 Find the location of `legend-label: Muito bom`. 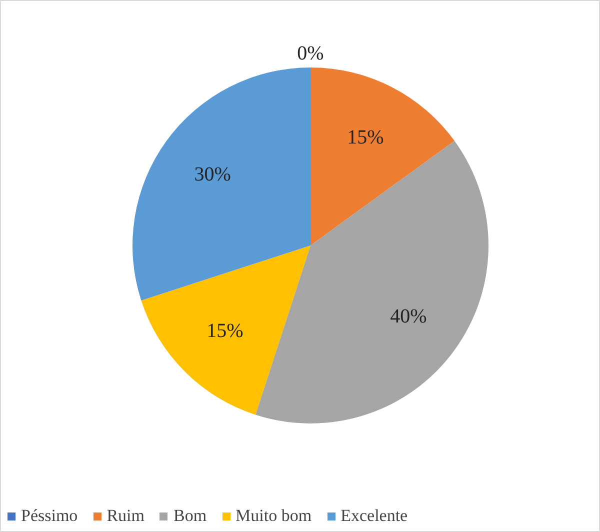

legend-label: Muito bom is located at coordinates (274, 516).